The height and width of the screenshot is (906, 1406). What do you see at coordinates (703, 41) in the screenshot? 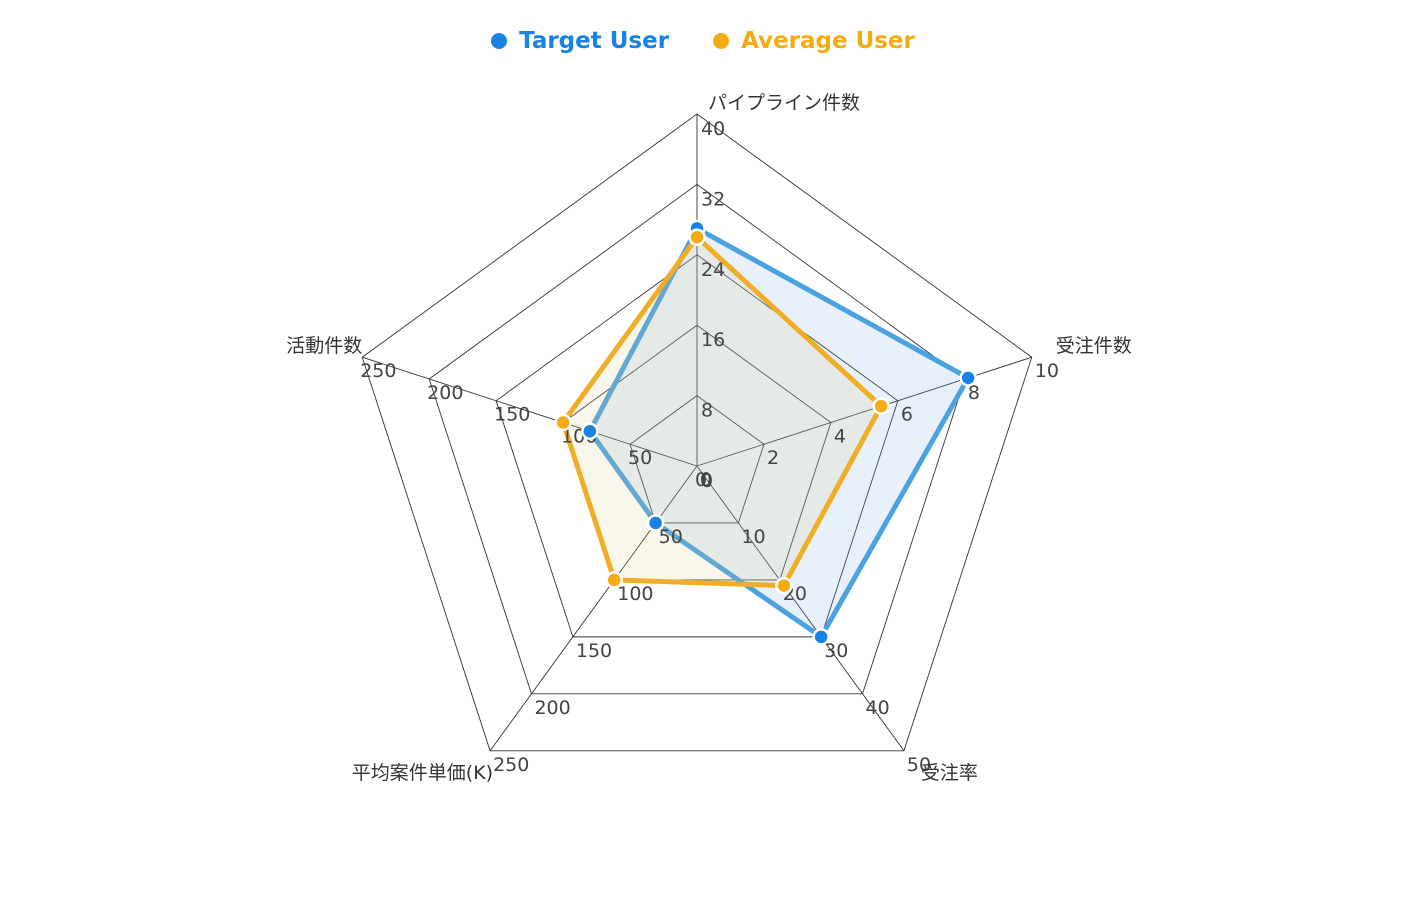
I see `chart-legend: Target User Average User` at bounding box center [703, 41].